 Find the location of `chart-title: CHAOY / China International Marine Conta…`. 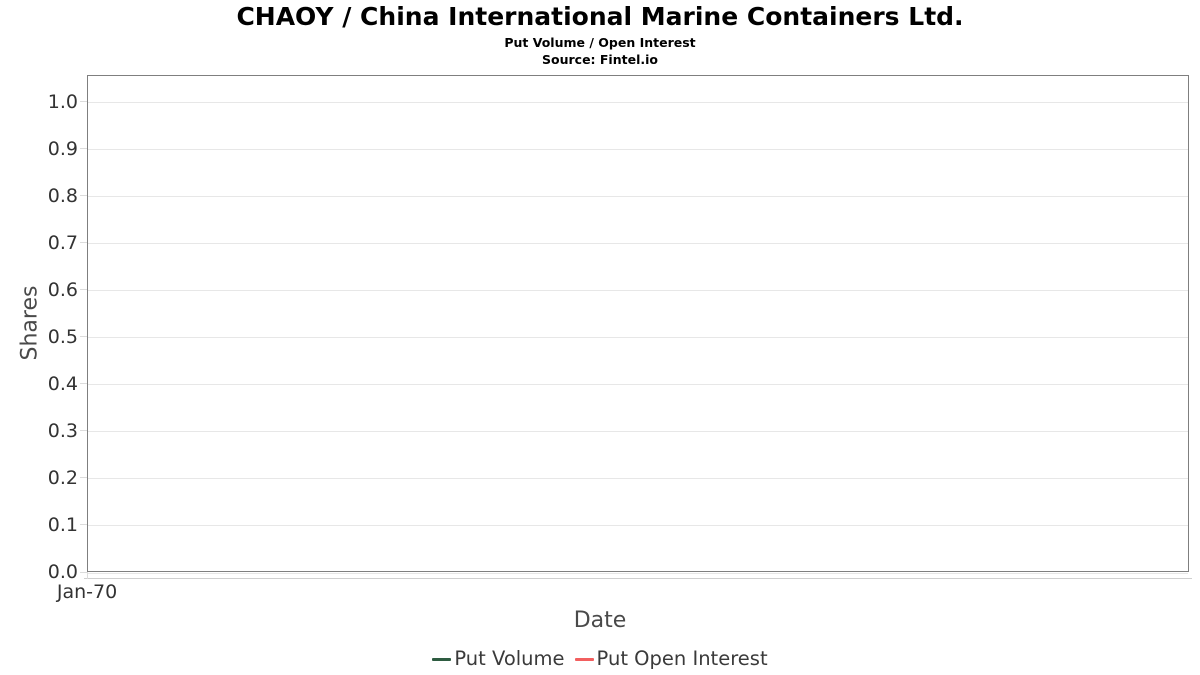

chart-title: CHAOY / China International Marine Conta… is located at coordinates (600, 16).